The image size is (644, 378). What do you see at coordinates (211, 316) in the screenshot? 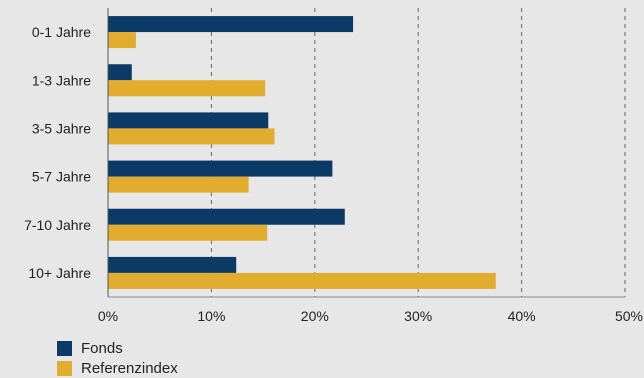
I see `x-tick-label: 10%` at bounding box center [211, 316].